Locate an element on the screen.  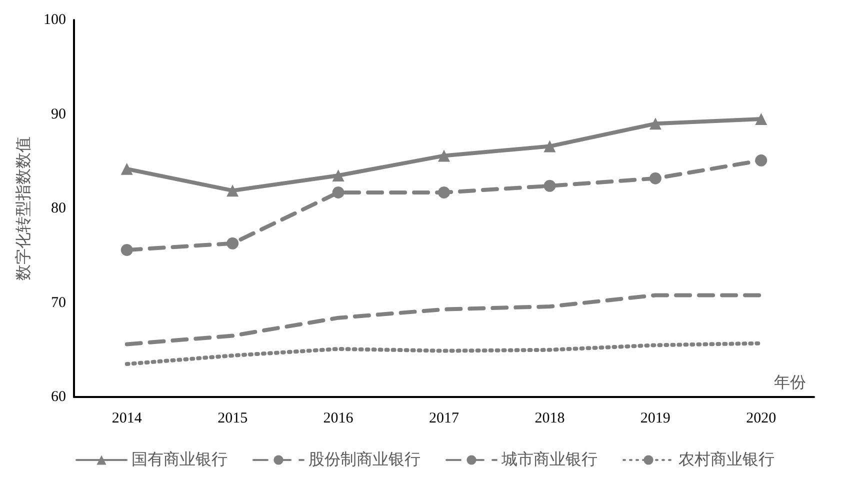
legend-label: 国有商业银行 is located at coordinates (180, 459).